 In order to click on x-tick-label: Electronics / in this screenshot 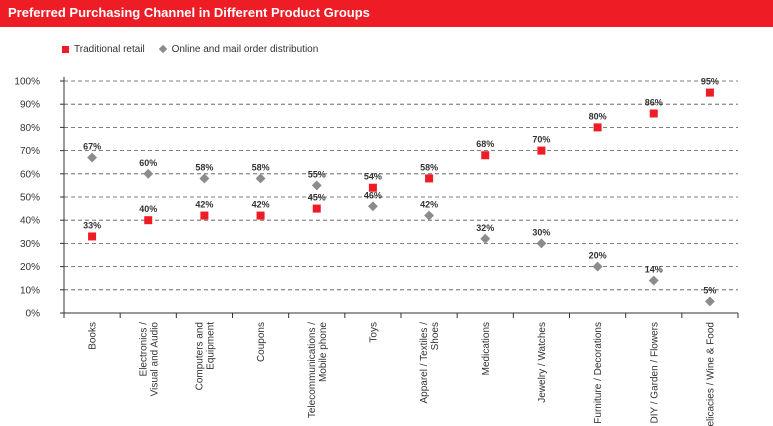, I will do `click(143, 349)`.